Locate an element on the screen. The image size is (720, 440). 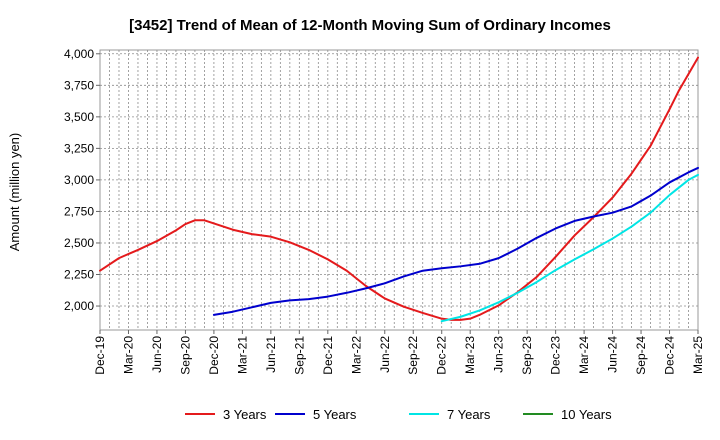
x-tick-label: Mar-25 is located at coordinates (698, 355).